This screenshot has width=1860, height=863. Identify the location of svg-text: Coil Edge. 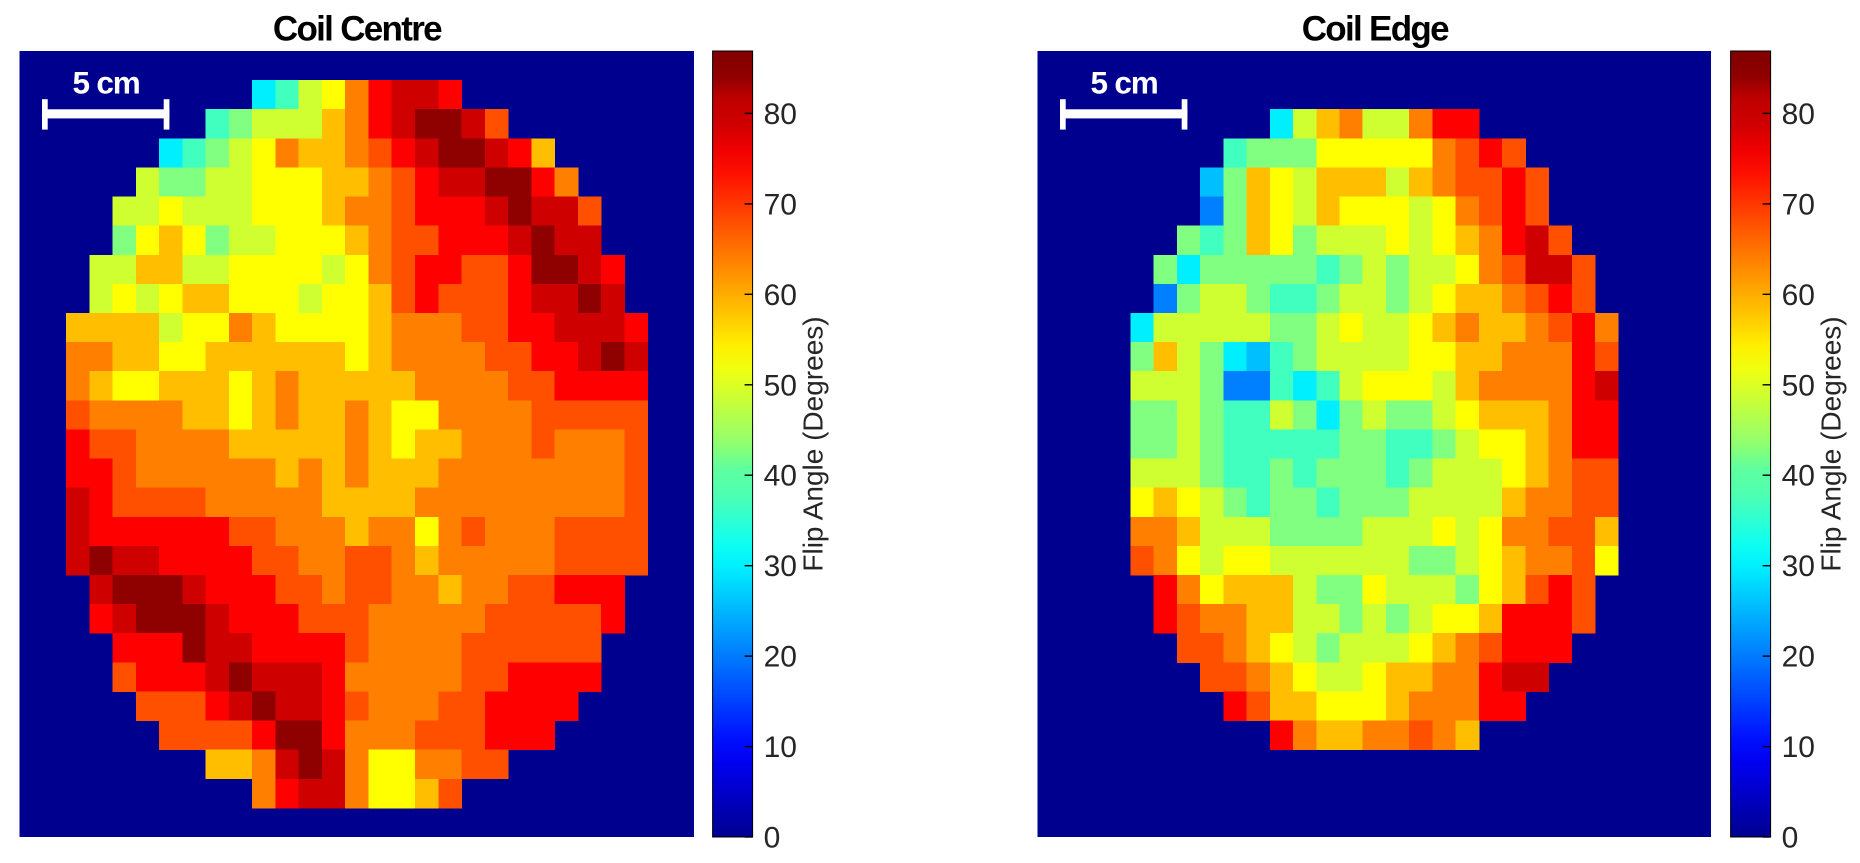
(1375, 29).